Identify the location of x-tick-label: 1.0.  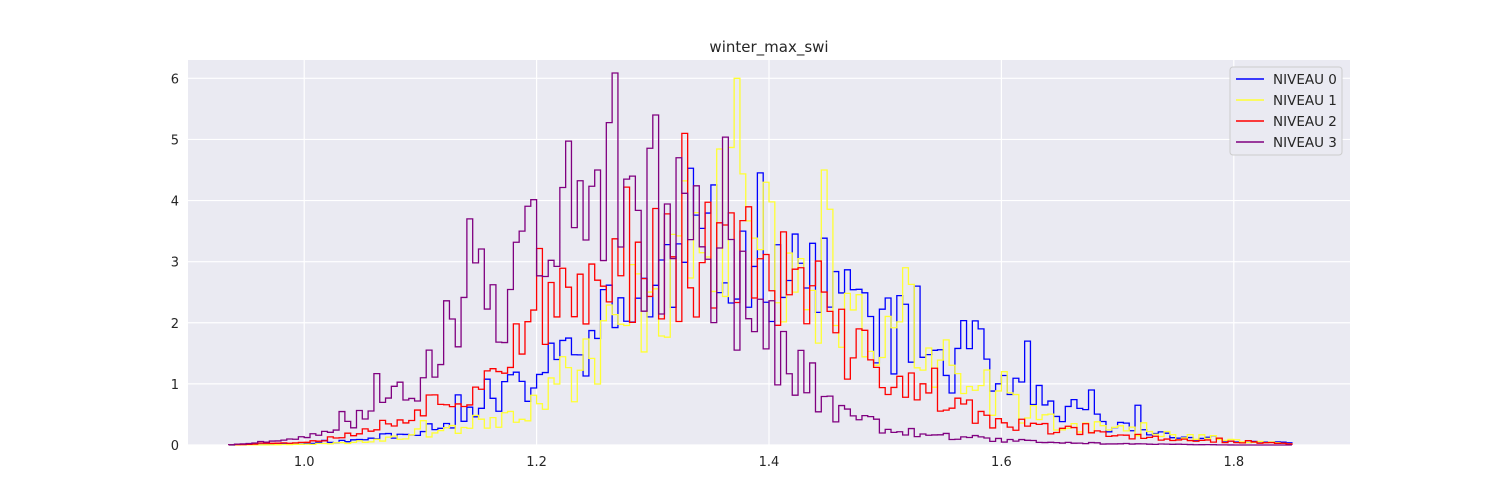
(304, 462).